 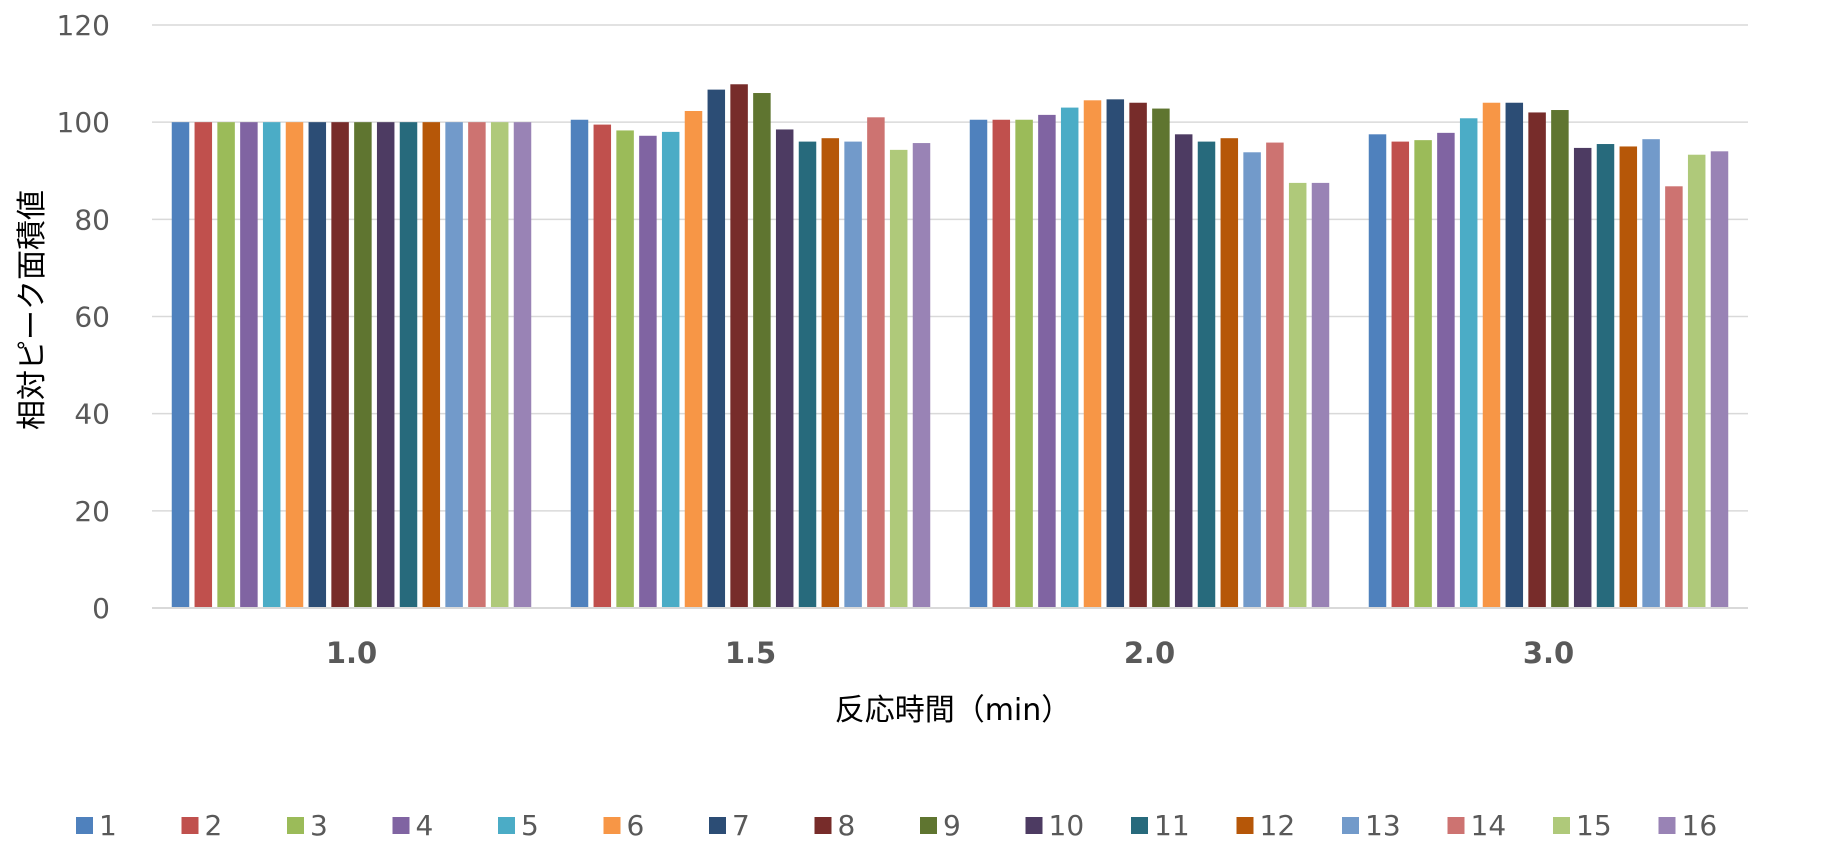 I want to click on bar-series-5-cat-1.0, so click(x=271, y=365).